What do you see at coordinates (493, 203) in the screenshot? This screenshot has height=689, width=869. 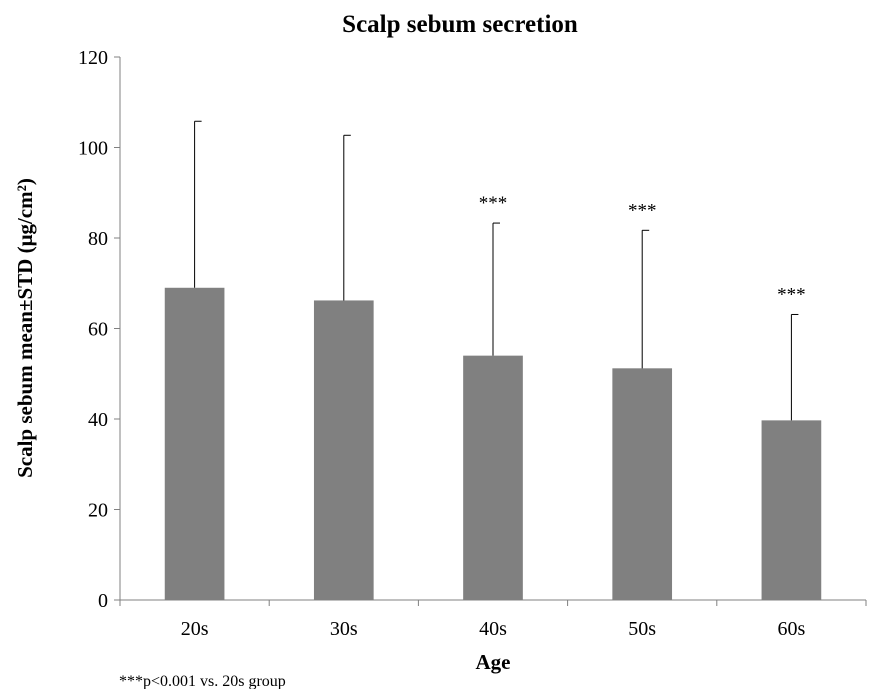 I see `significance-marker-40s: ***` at bounding box center [493, 203].